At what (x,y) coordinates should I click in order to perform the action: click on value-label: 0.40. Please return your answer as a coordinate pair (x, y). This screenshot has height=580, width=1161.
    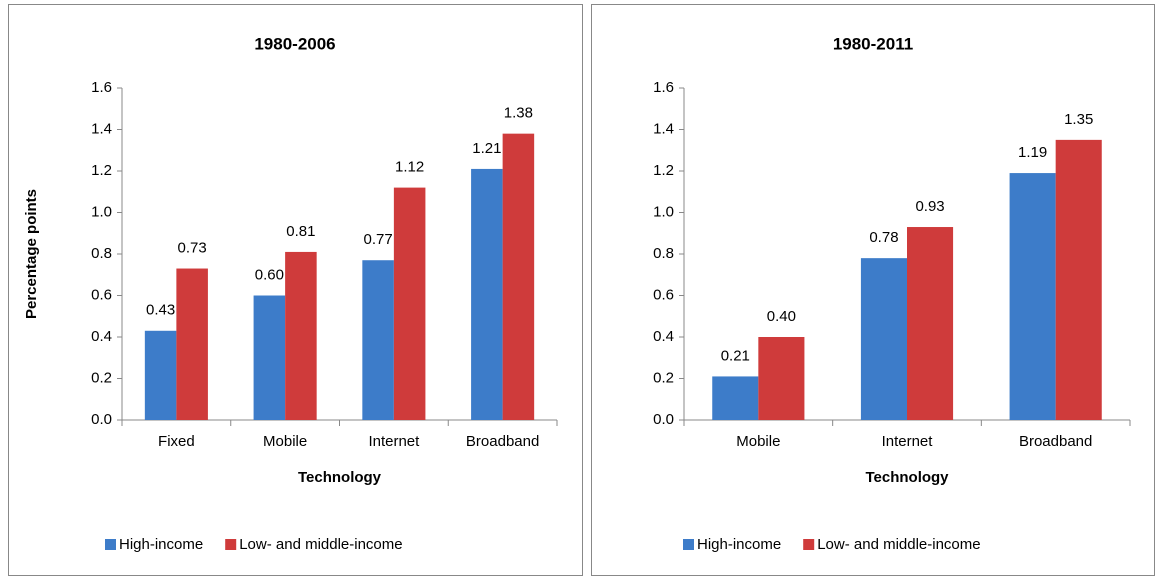
    Looking at the image, I should click on (781, 316).